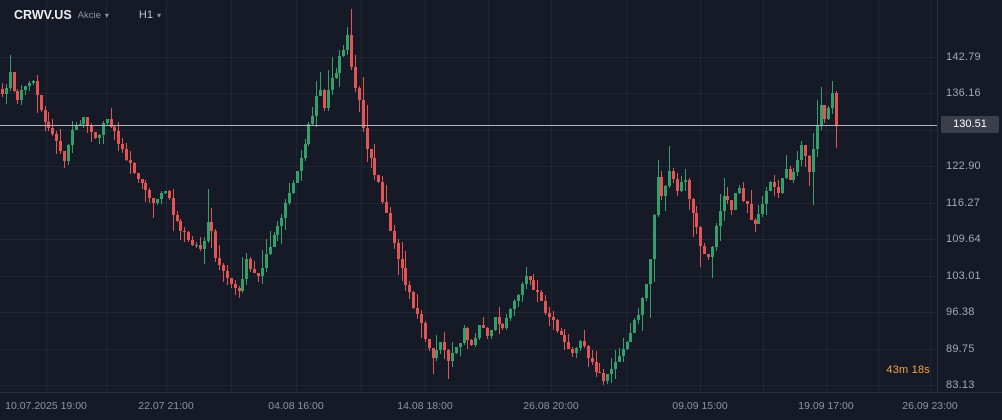 This screenshot has height=420, width=1002. What do you see at coordinates (166, 406) in the screenshot?
I see `time-axis-label: 22.07 21:00` at bounding box center [166, 406].